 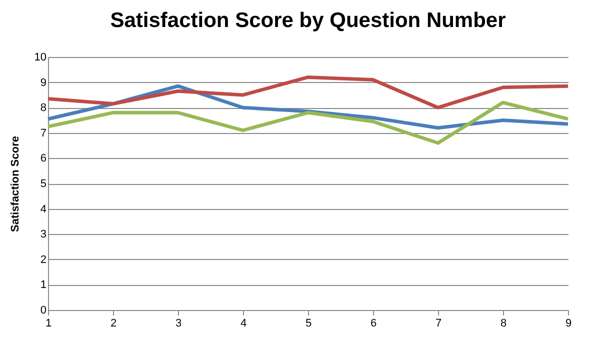 I want to click on x-tick-label: 6, so click(x=373, y=324).